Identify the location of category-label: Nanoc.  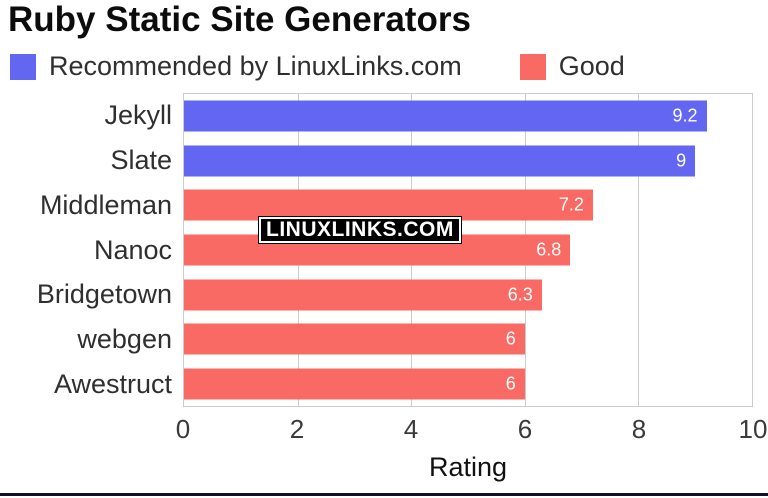
(132, 249).